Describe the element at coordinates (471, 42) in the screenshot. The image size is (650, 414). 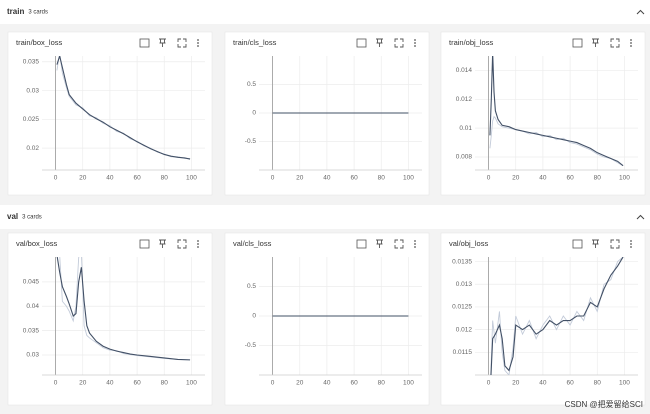
I see `card-title: train/obj_loss` at that location.